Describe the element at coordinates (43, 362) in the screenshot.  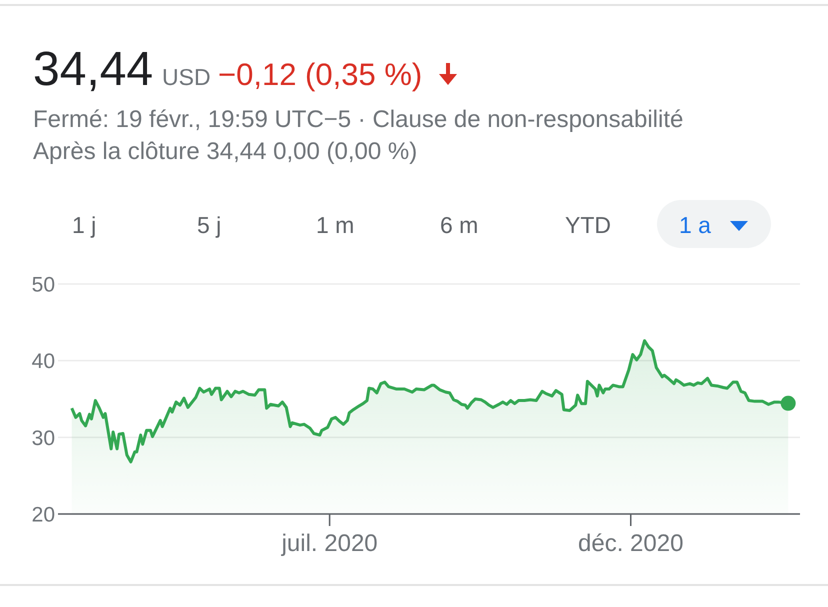
I see `y-tick-label: 40` at that location.